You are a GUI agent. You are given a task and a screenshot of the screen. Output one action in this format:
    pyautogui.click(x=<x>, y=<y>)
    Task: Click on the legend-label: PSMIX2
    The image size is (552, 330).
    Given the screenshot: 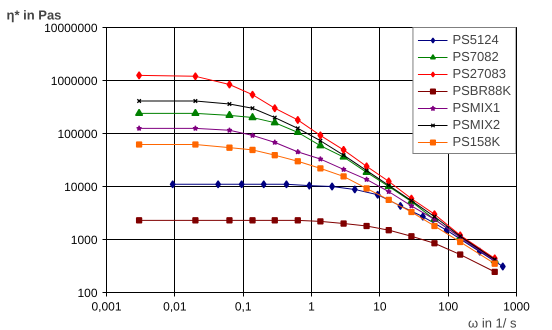 What is the action you would take?
    pyautogui.click(x=476, y=124)
    